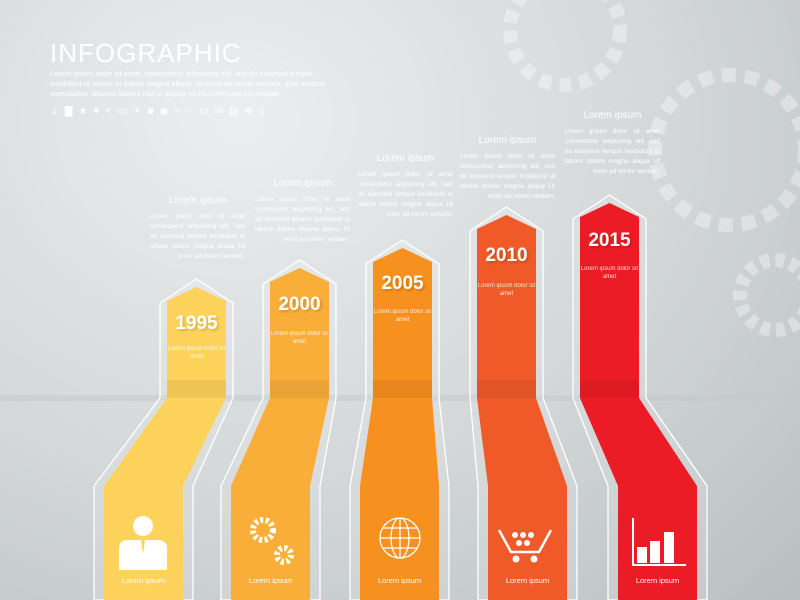  What do you see at coordinates (108, 111) in the screenshot?
I see `share-icon: <` at bounding box center [108, 111].